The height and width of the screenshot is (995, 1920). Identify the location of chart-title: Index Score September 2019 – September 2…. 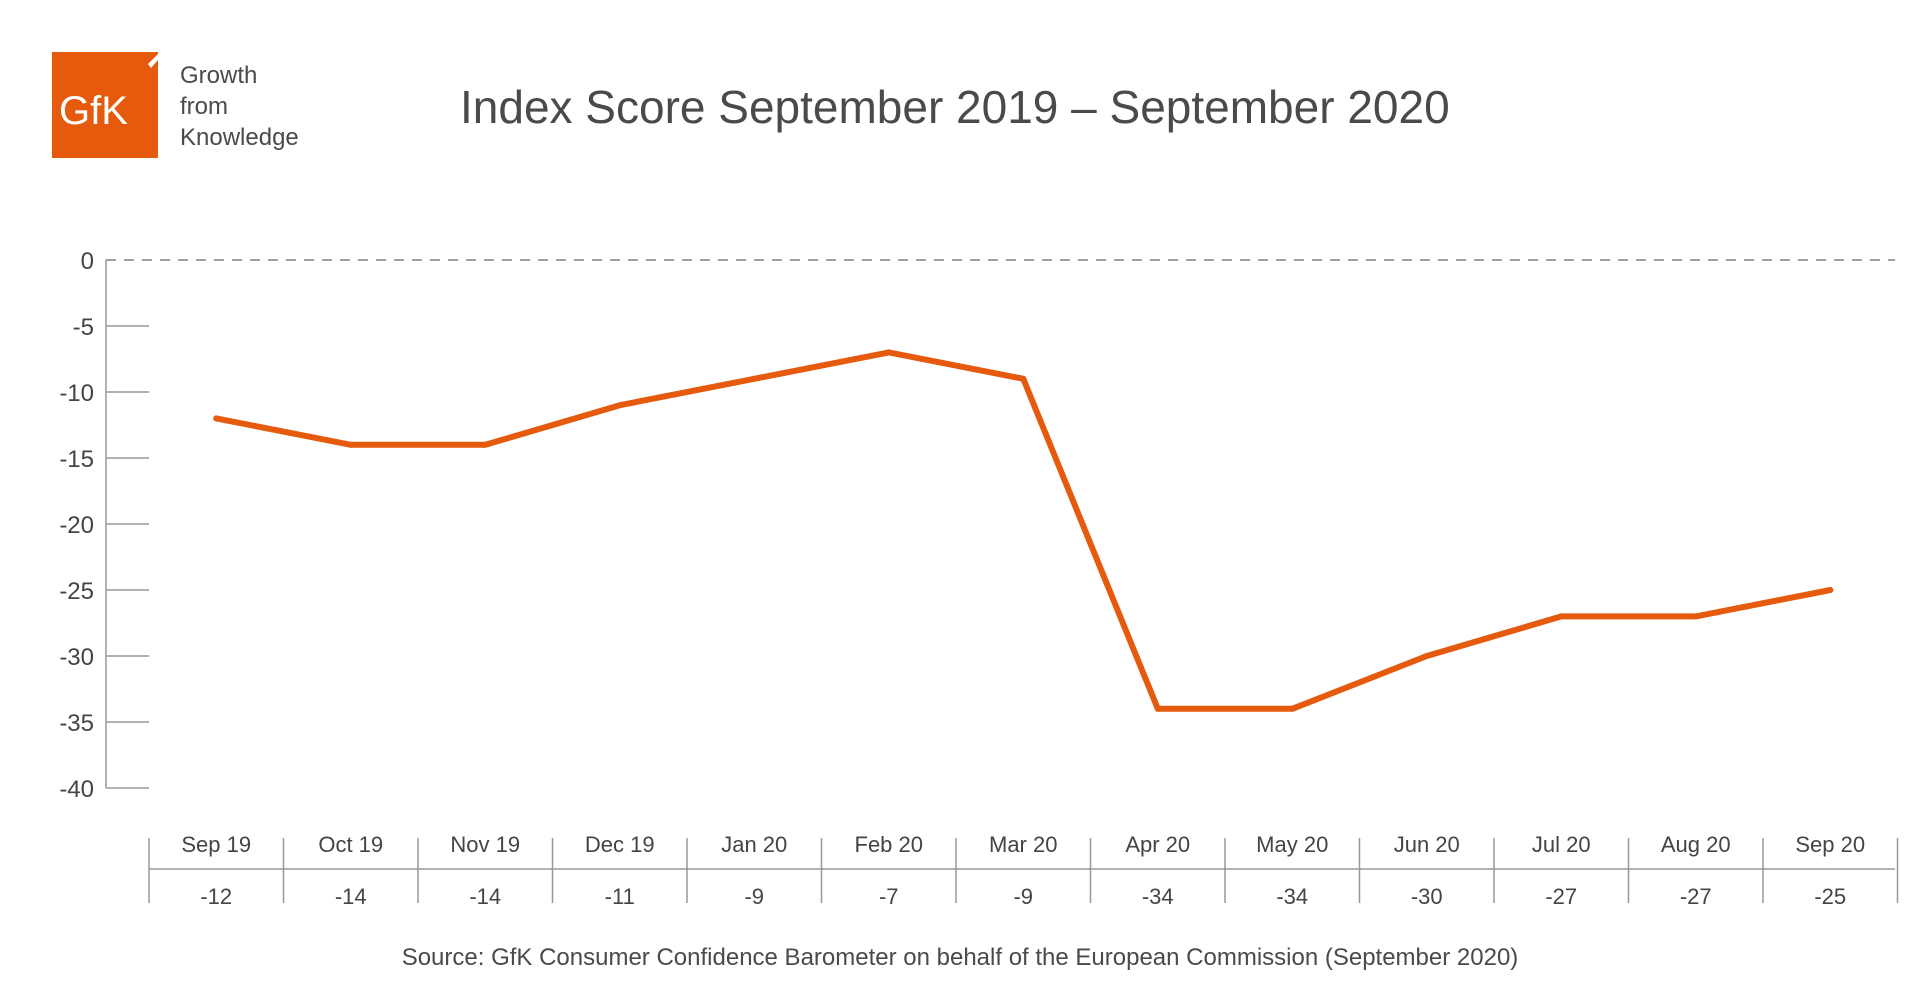
(955, 107).